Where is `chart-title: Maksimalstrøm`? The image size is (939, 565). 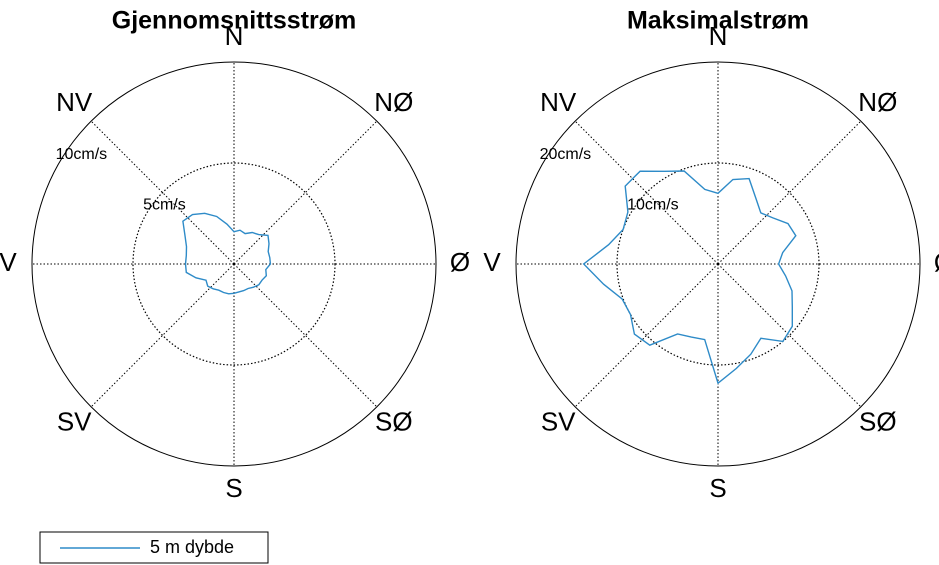 chart-title: Maksimalstrøm is located at coordinates (718, 21).